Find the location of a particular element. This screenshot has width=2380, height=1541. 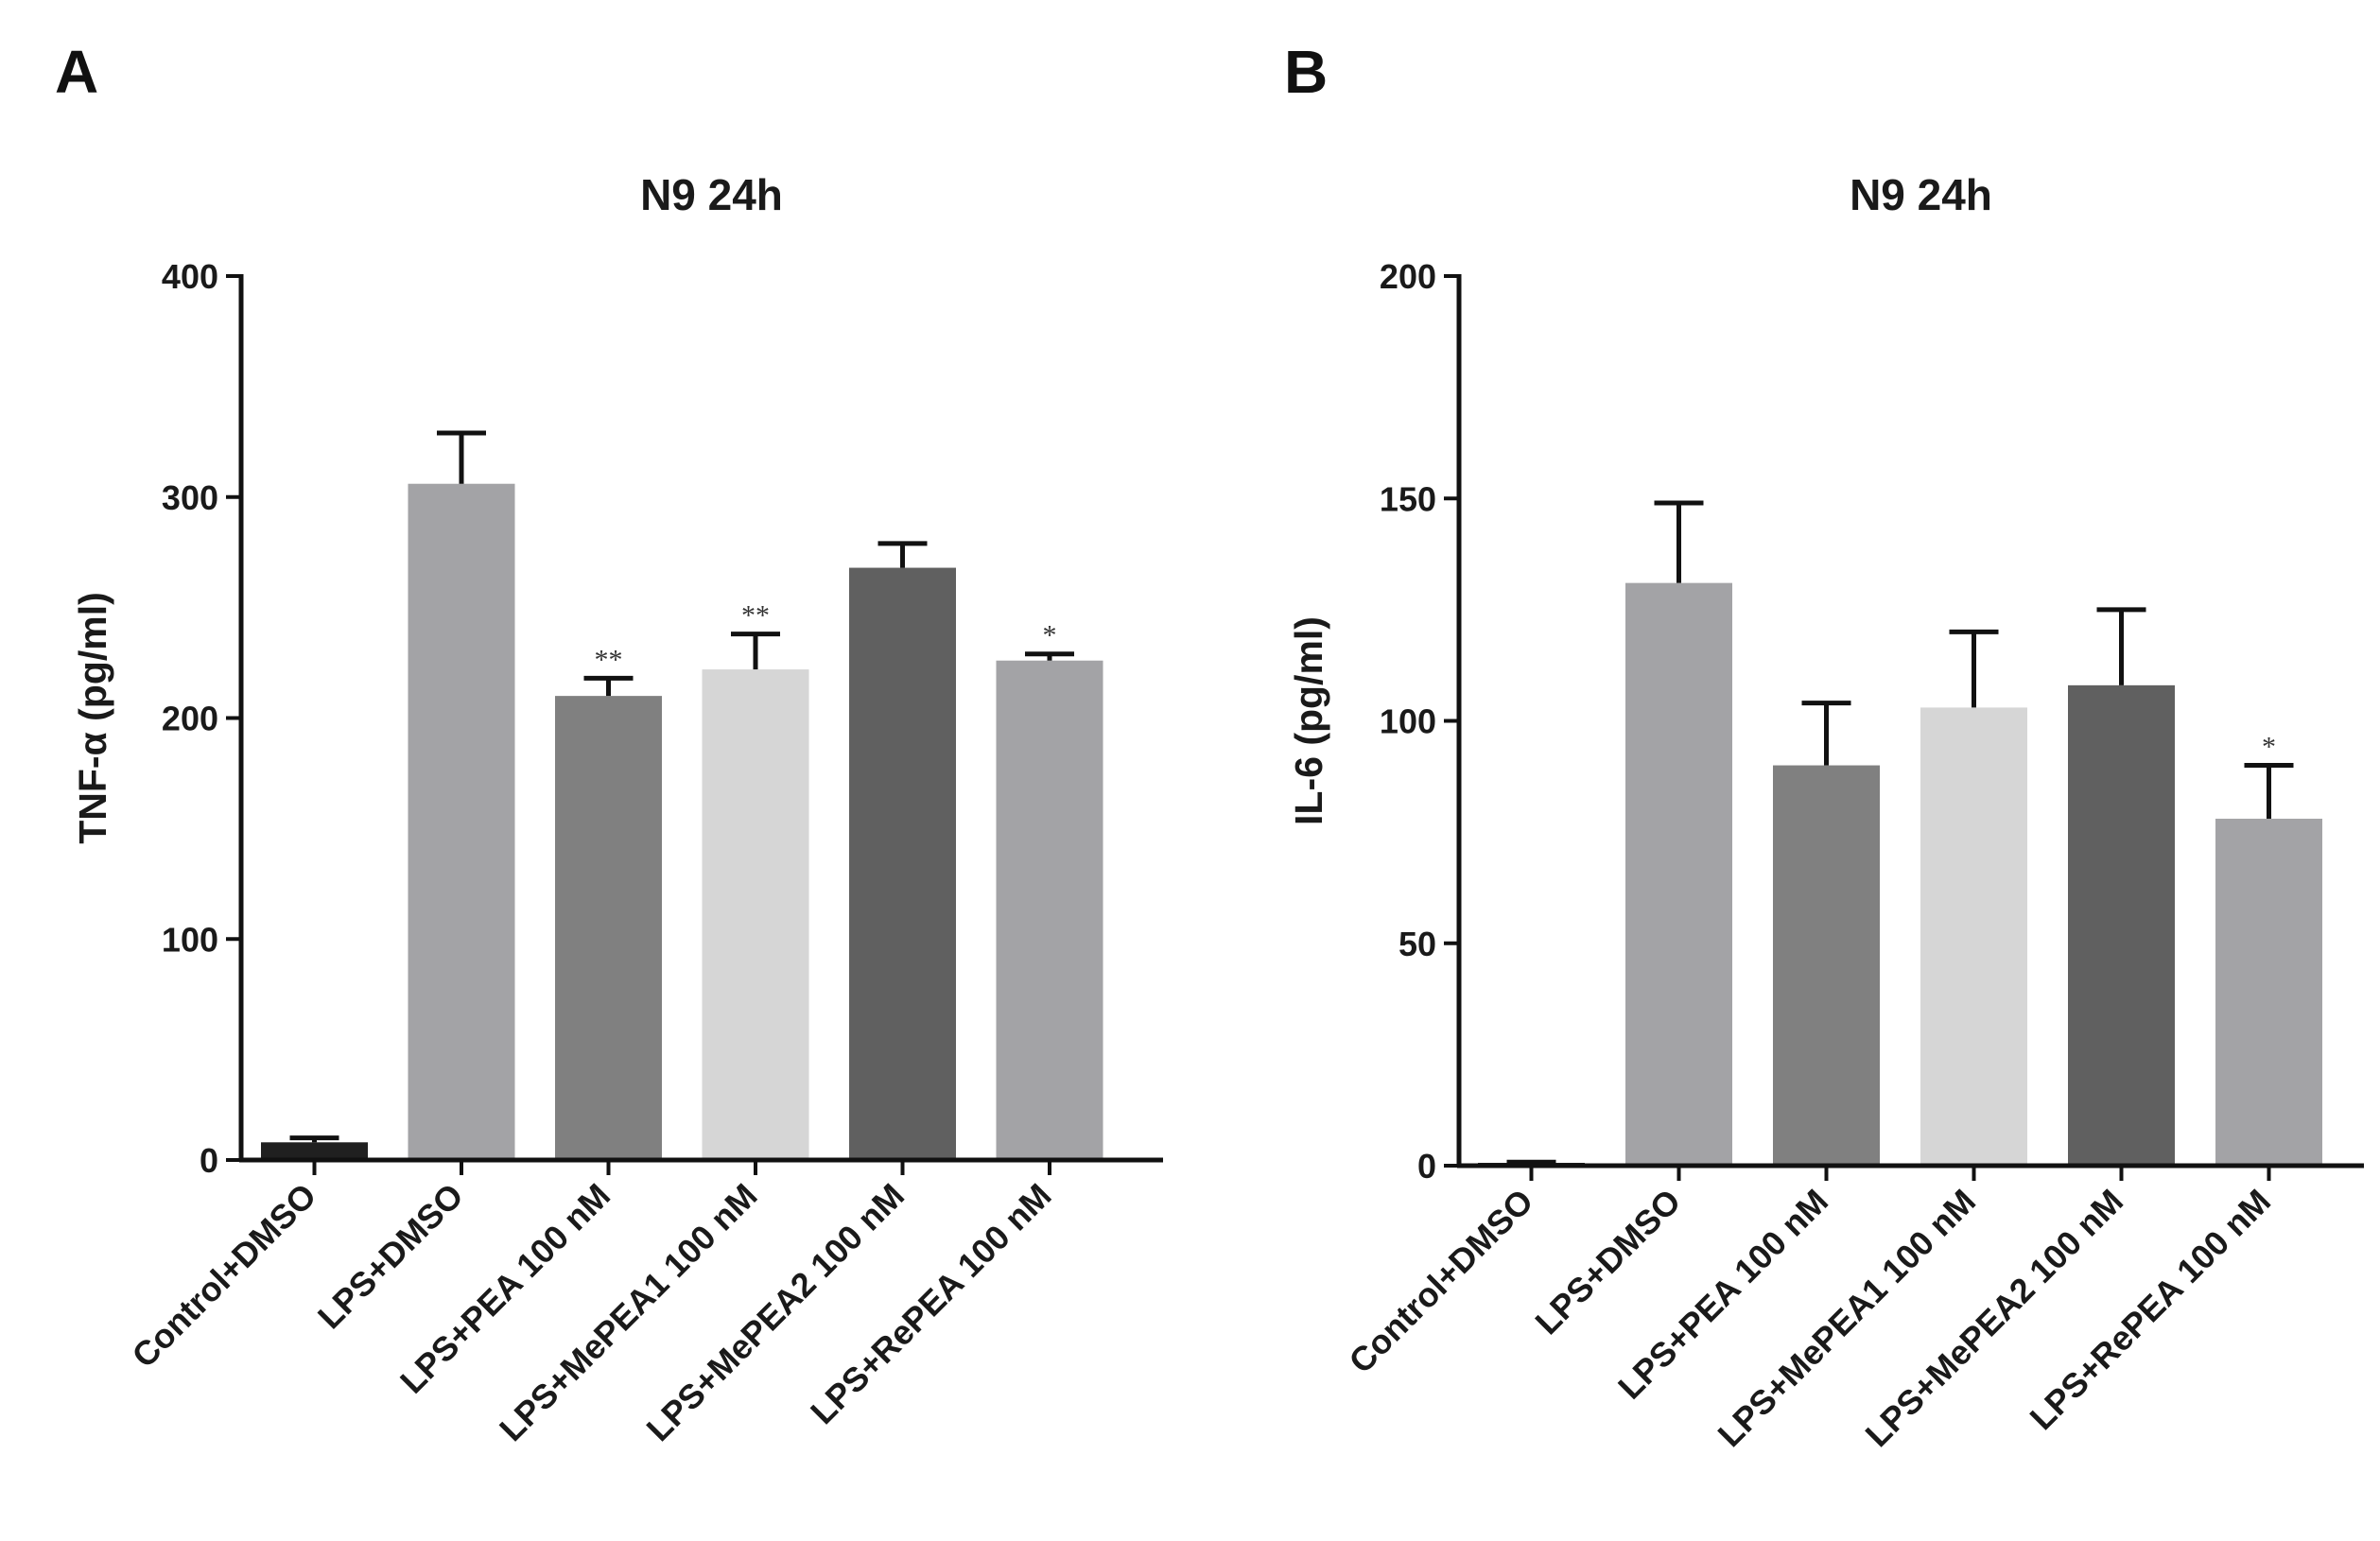

y-axis-label: TNF-α (pg/ml) is located at coordinates (92, 718).